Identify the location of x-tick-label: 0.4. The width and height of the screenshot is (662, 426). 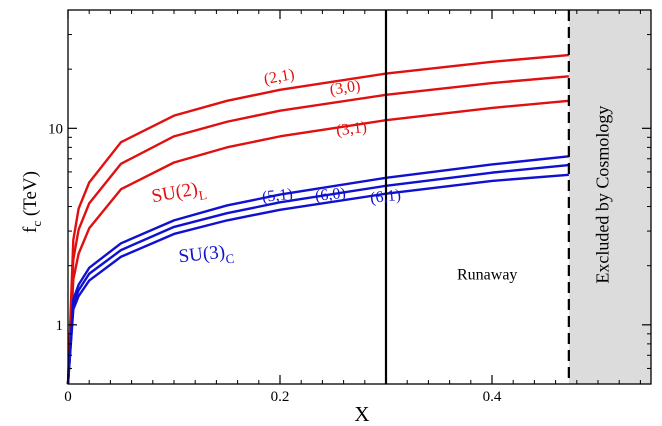
(492, 397).